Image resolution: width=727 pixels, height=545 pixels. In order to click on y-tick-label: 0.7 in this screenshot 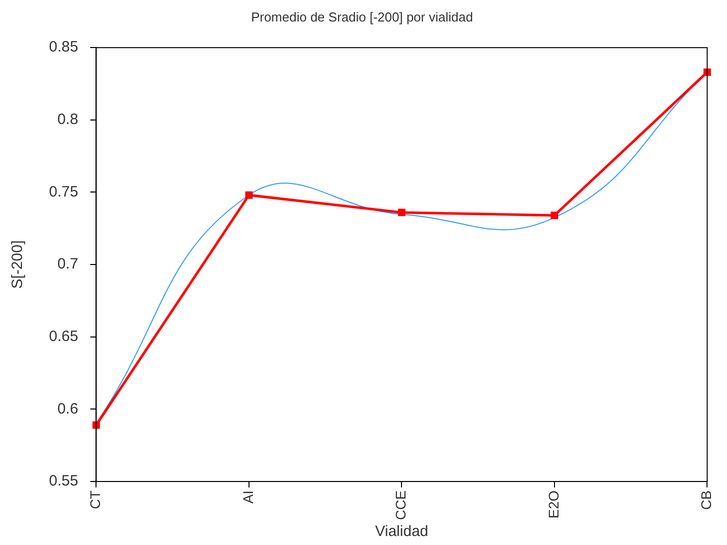, I will do `click(67, 264)`.